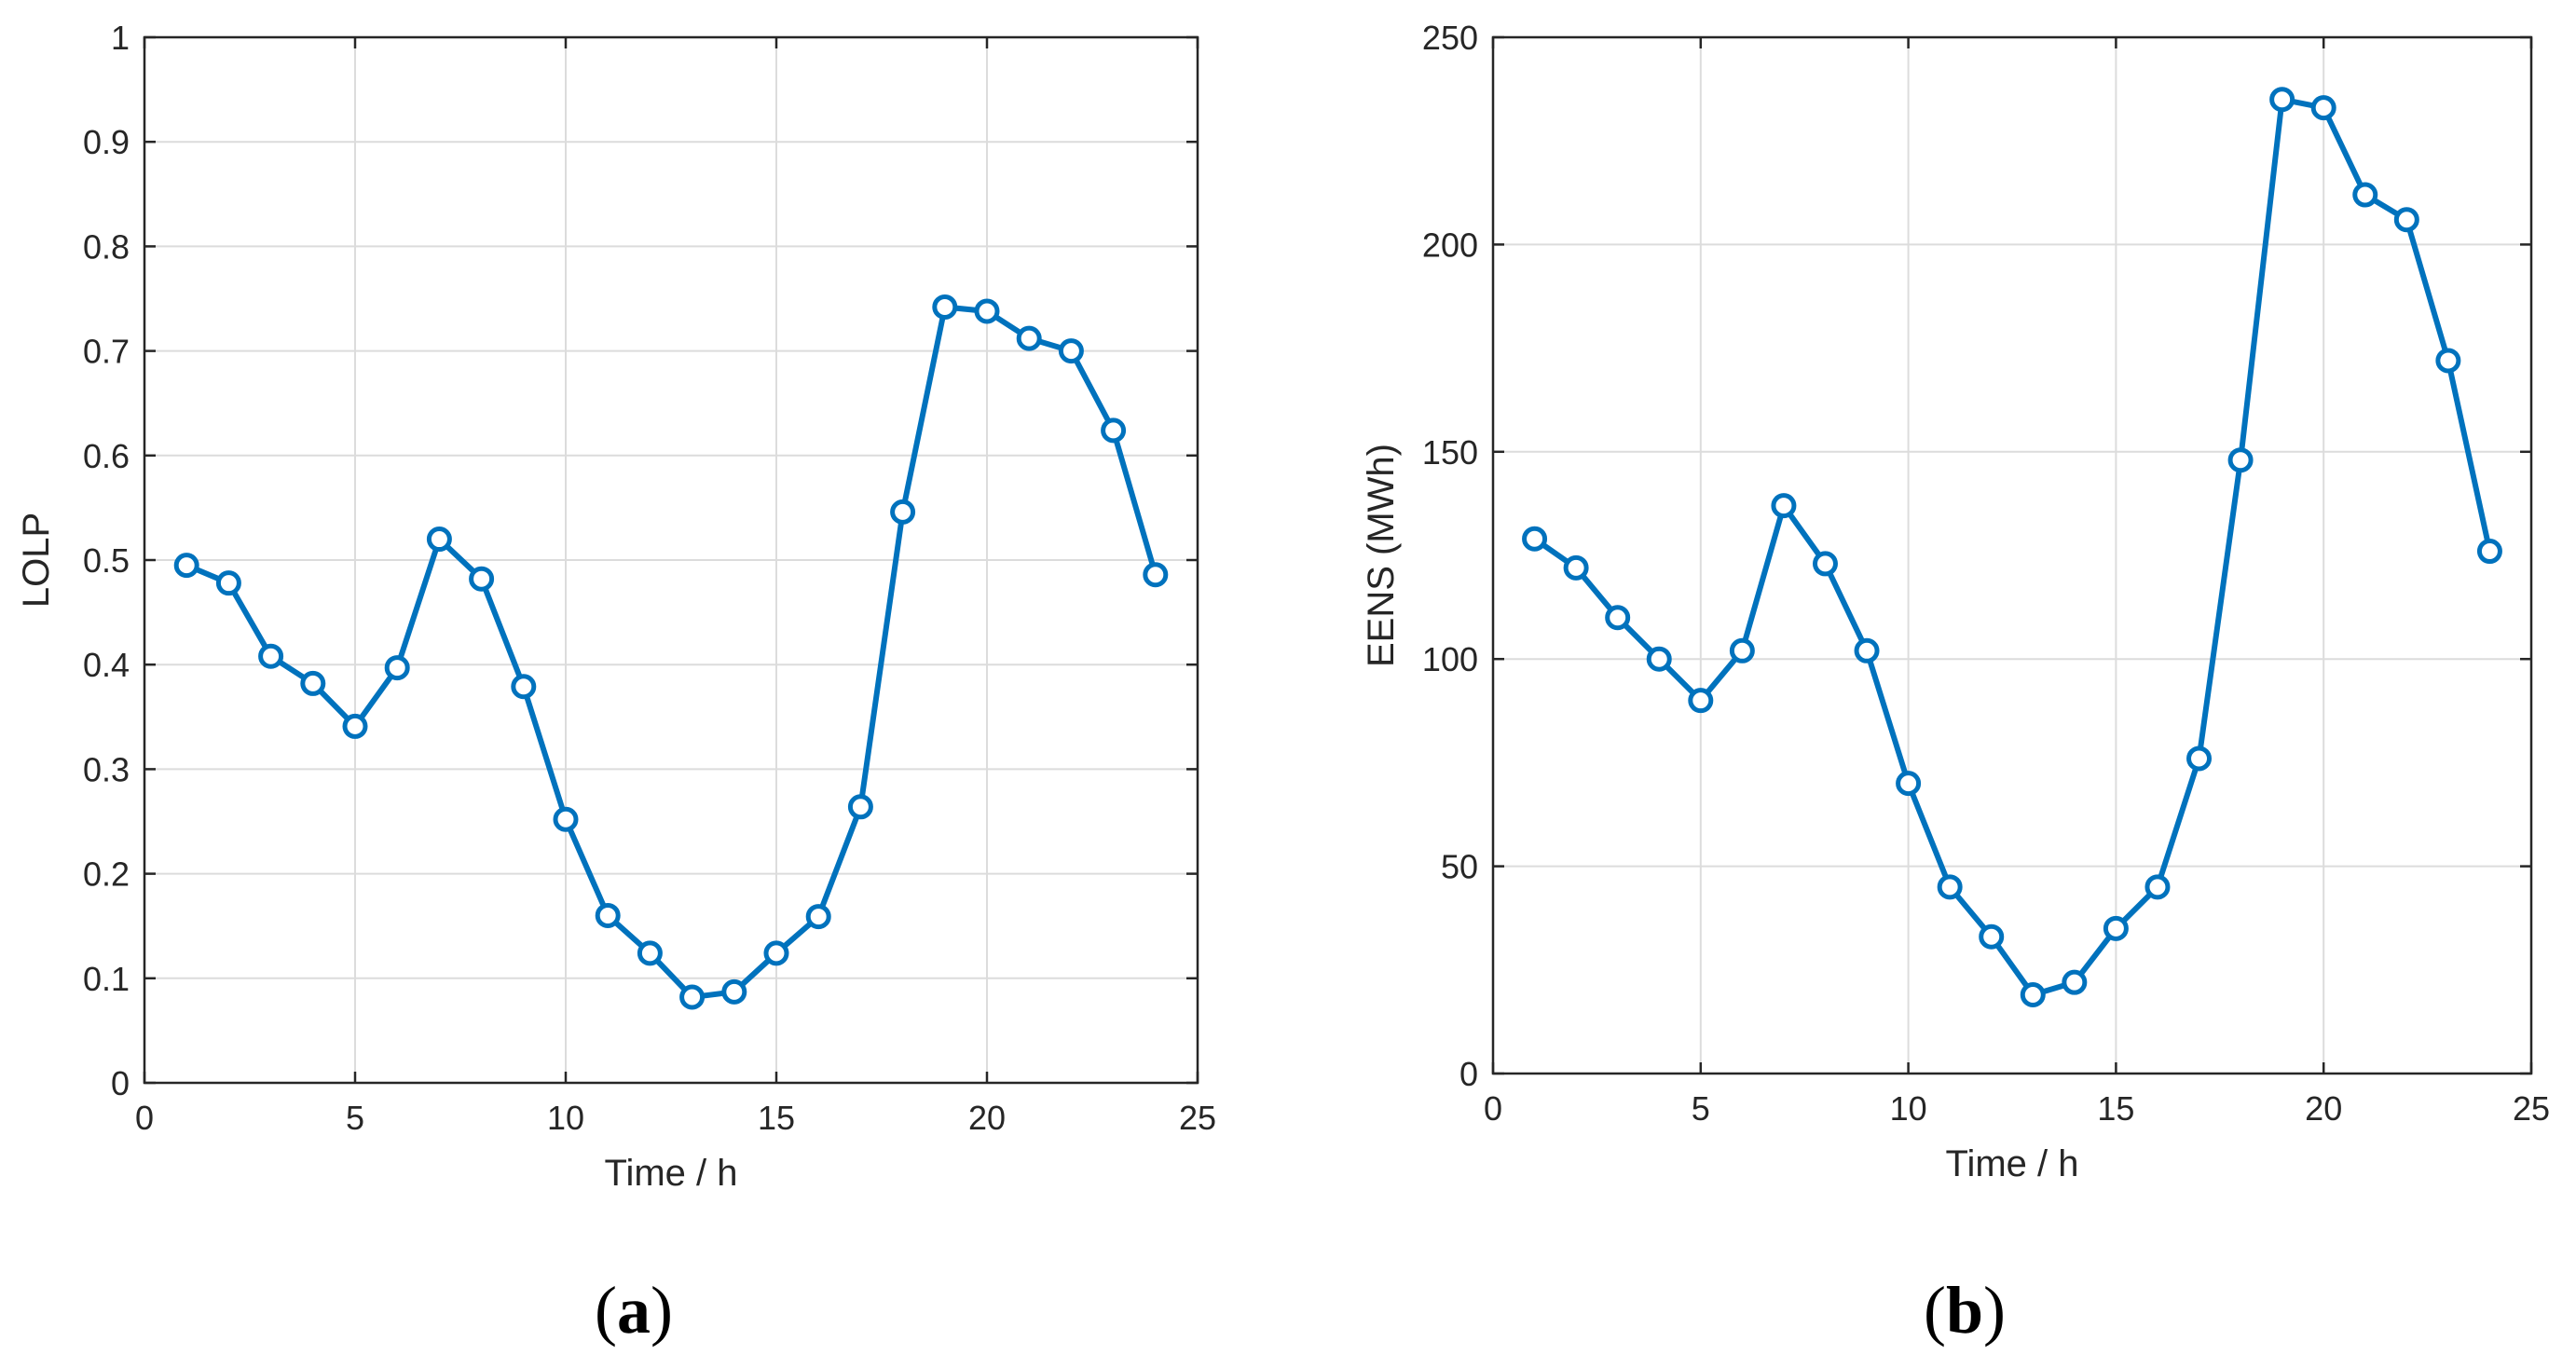 The width and height of the screenshot is (2576, 1368). I want to click on y-tick-labels-a: 0 0.1 0.2 0.3 0.4 0.5 0.6 0.7 0.8 0.9 1, so click(106, 560).